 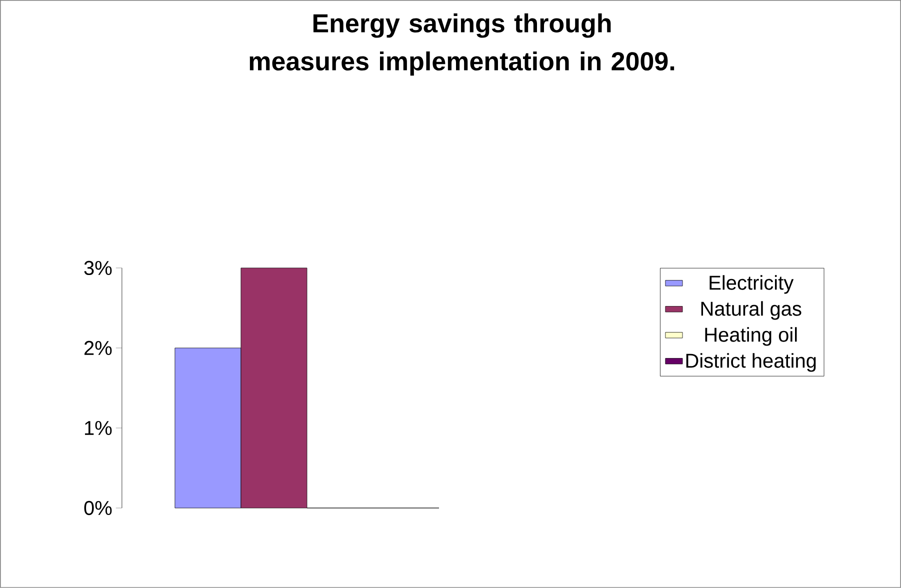 I want to click on legend-label: Heating oil, so click(x=751, y=336).